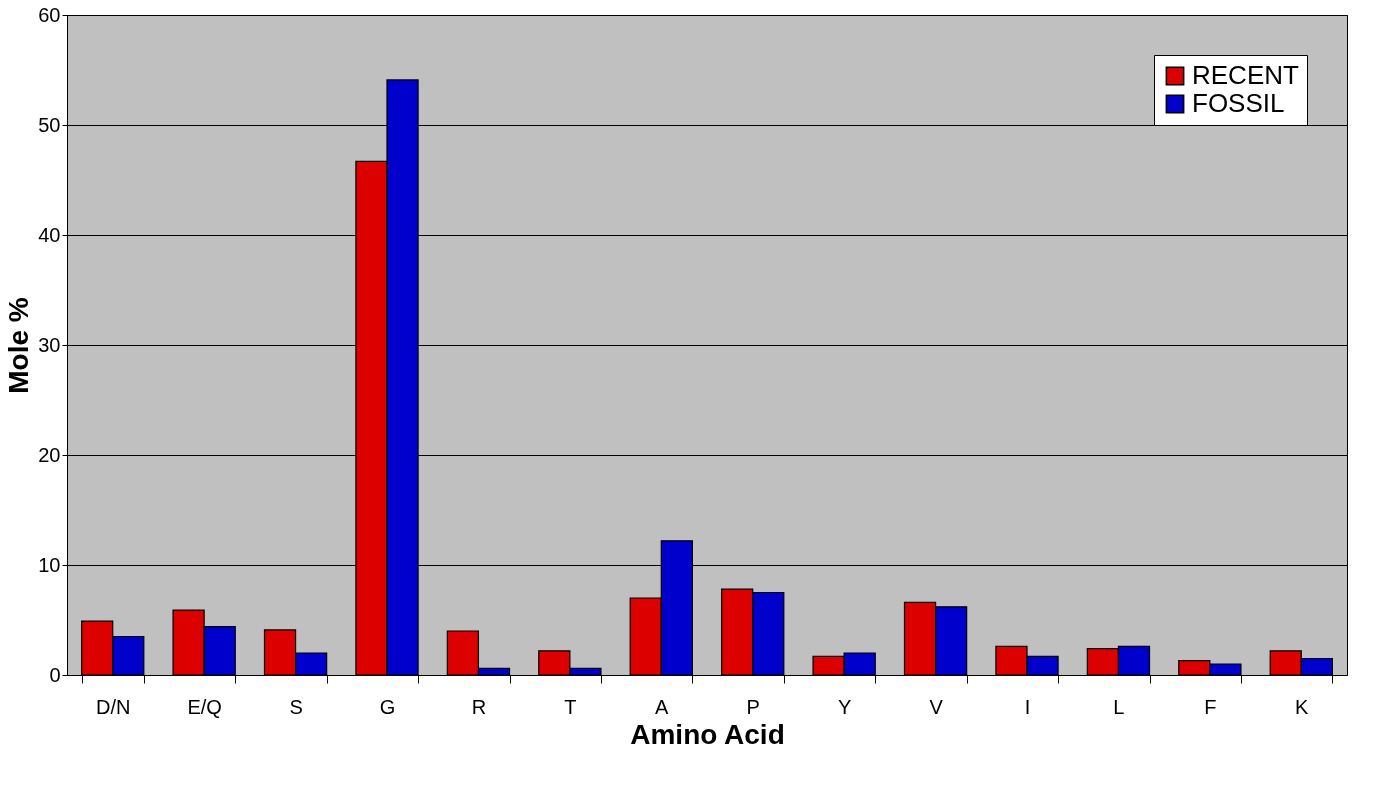 This screenshot has width=1388, height=788. What do you see at coordinates (662, 706) in the screenshot?
I see `x-tick-label: A` at bounding box center [662, 706].